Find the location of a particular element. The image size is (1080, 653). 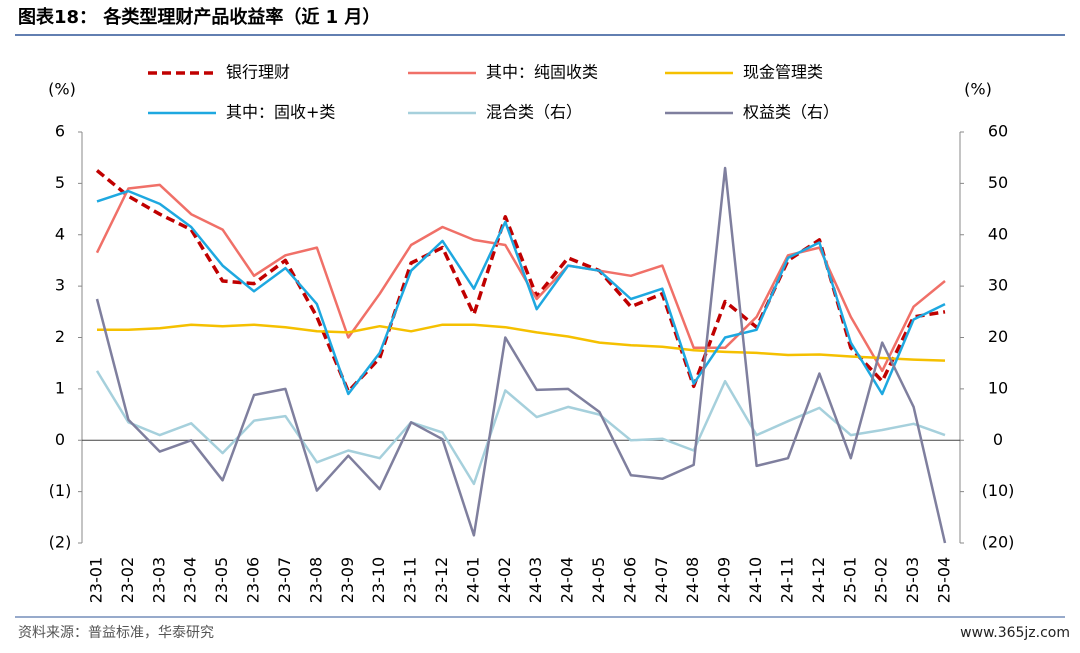

legend-label: 银行理财 is located at coordinates (258, 72).